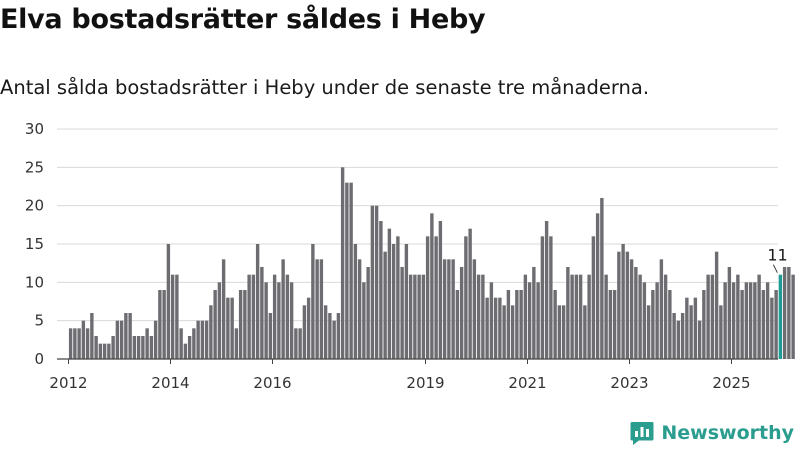 This screenshot has height=450, width=800. What do you see at coordinates (642, 433) in the screenshot?
I see `newsworthy-logo-icon` at bounding box center [642, 433].